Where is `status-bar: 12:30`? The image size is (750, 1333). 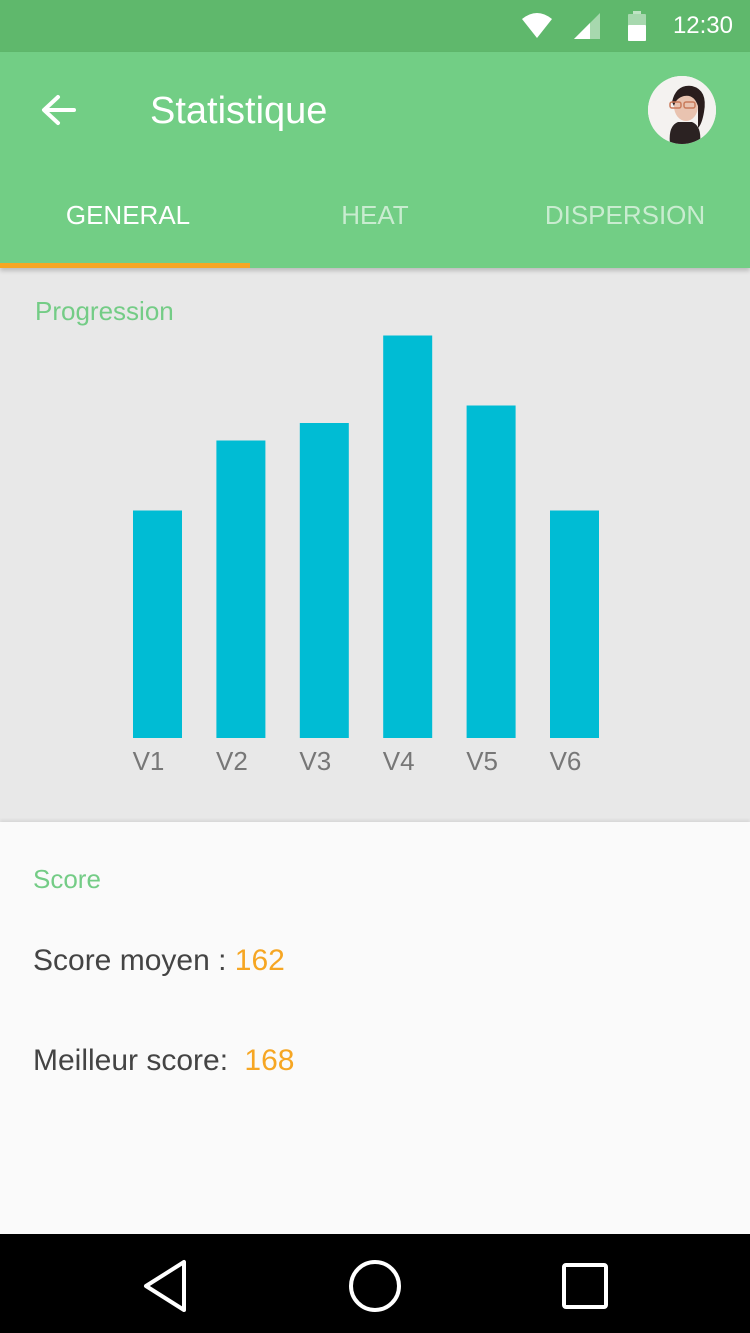 status-bar: 12:30 is located at coordinates (375, 26).